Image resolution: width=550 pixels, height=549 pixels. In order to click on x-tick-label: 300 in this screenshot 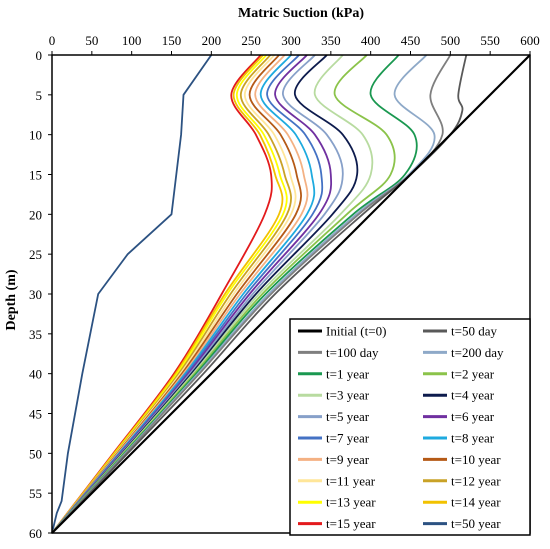, I will do `click(291, 40)`.